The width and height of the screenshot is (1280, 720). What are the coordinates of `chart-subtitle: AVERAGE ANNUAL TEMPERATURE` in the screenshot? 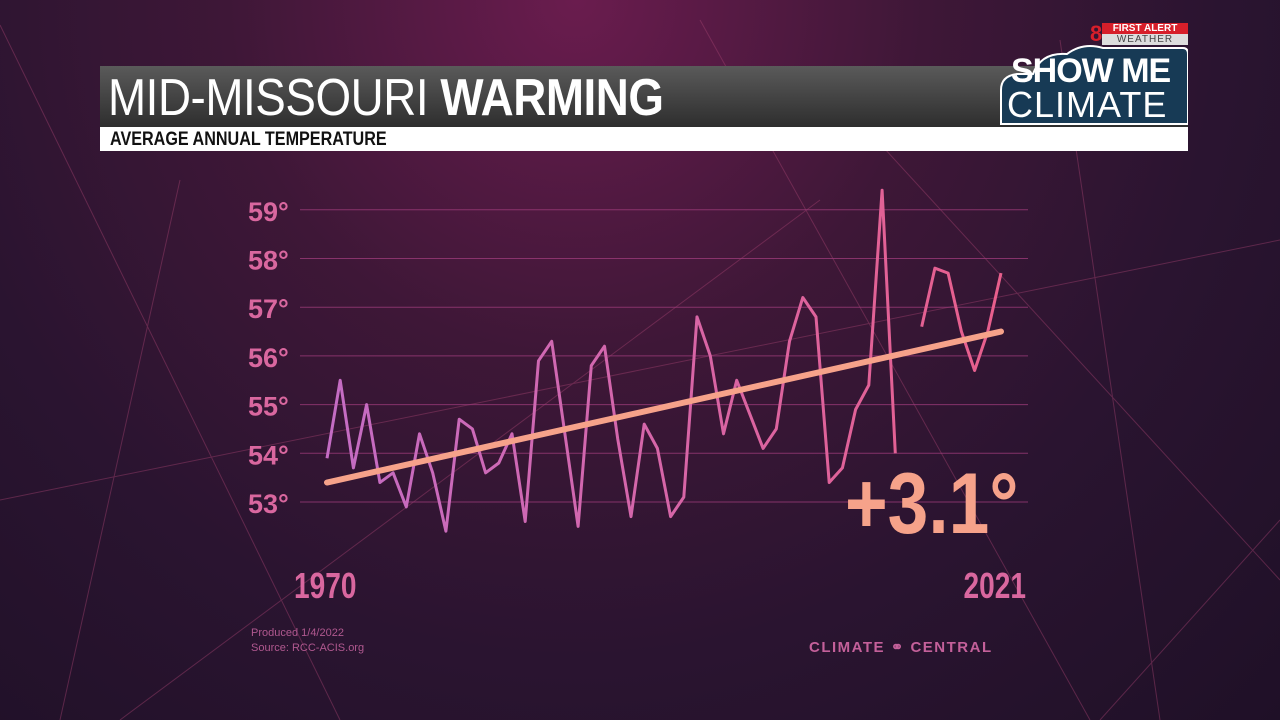 It's located at (248, 139).